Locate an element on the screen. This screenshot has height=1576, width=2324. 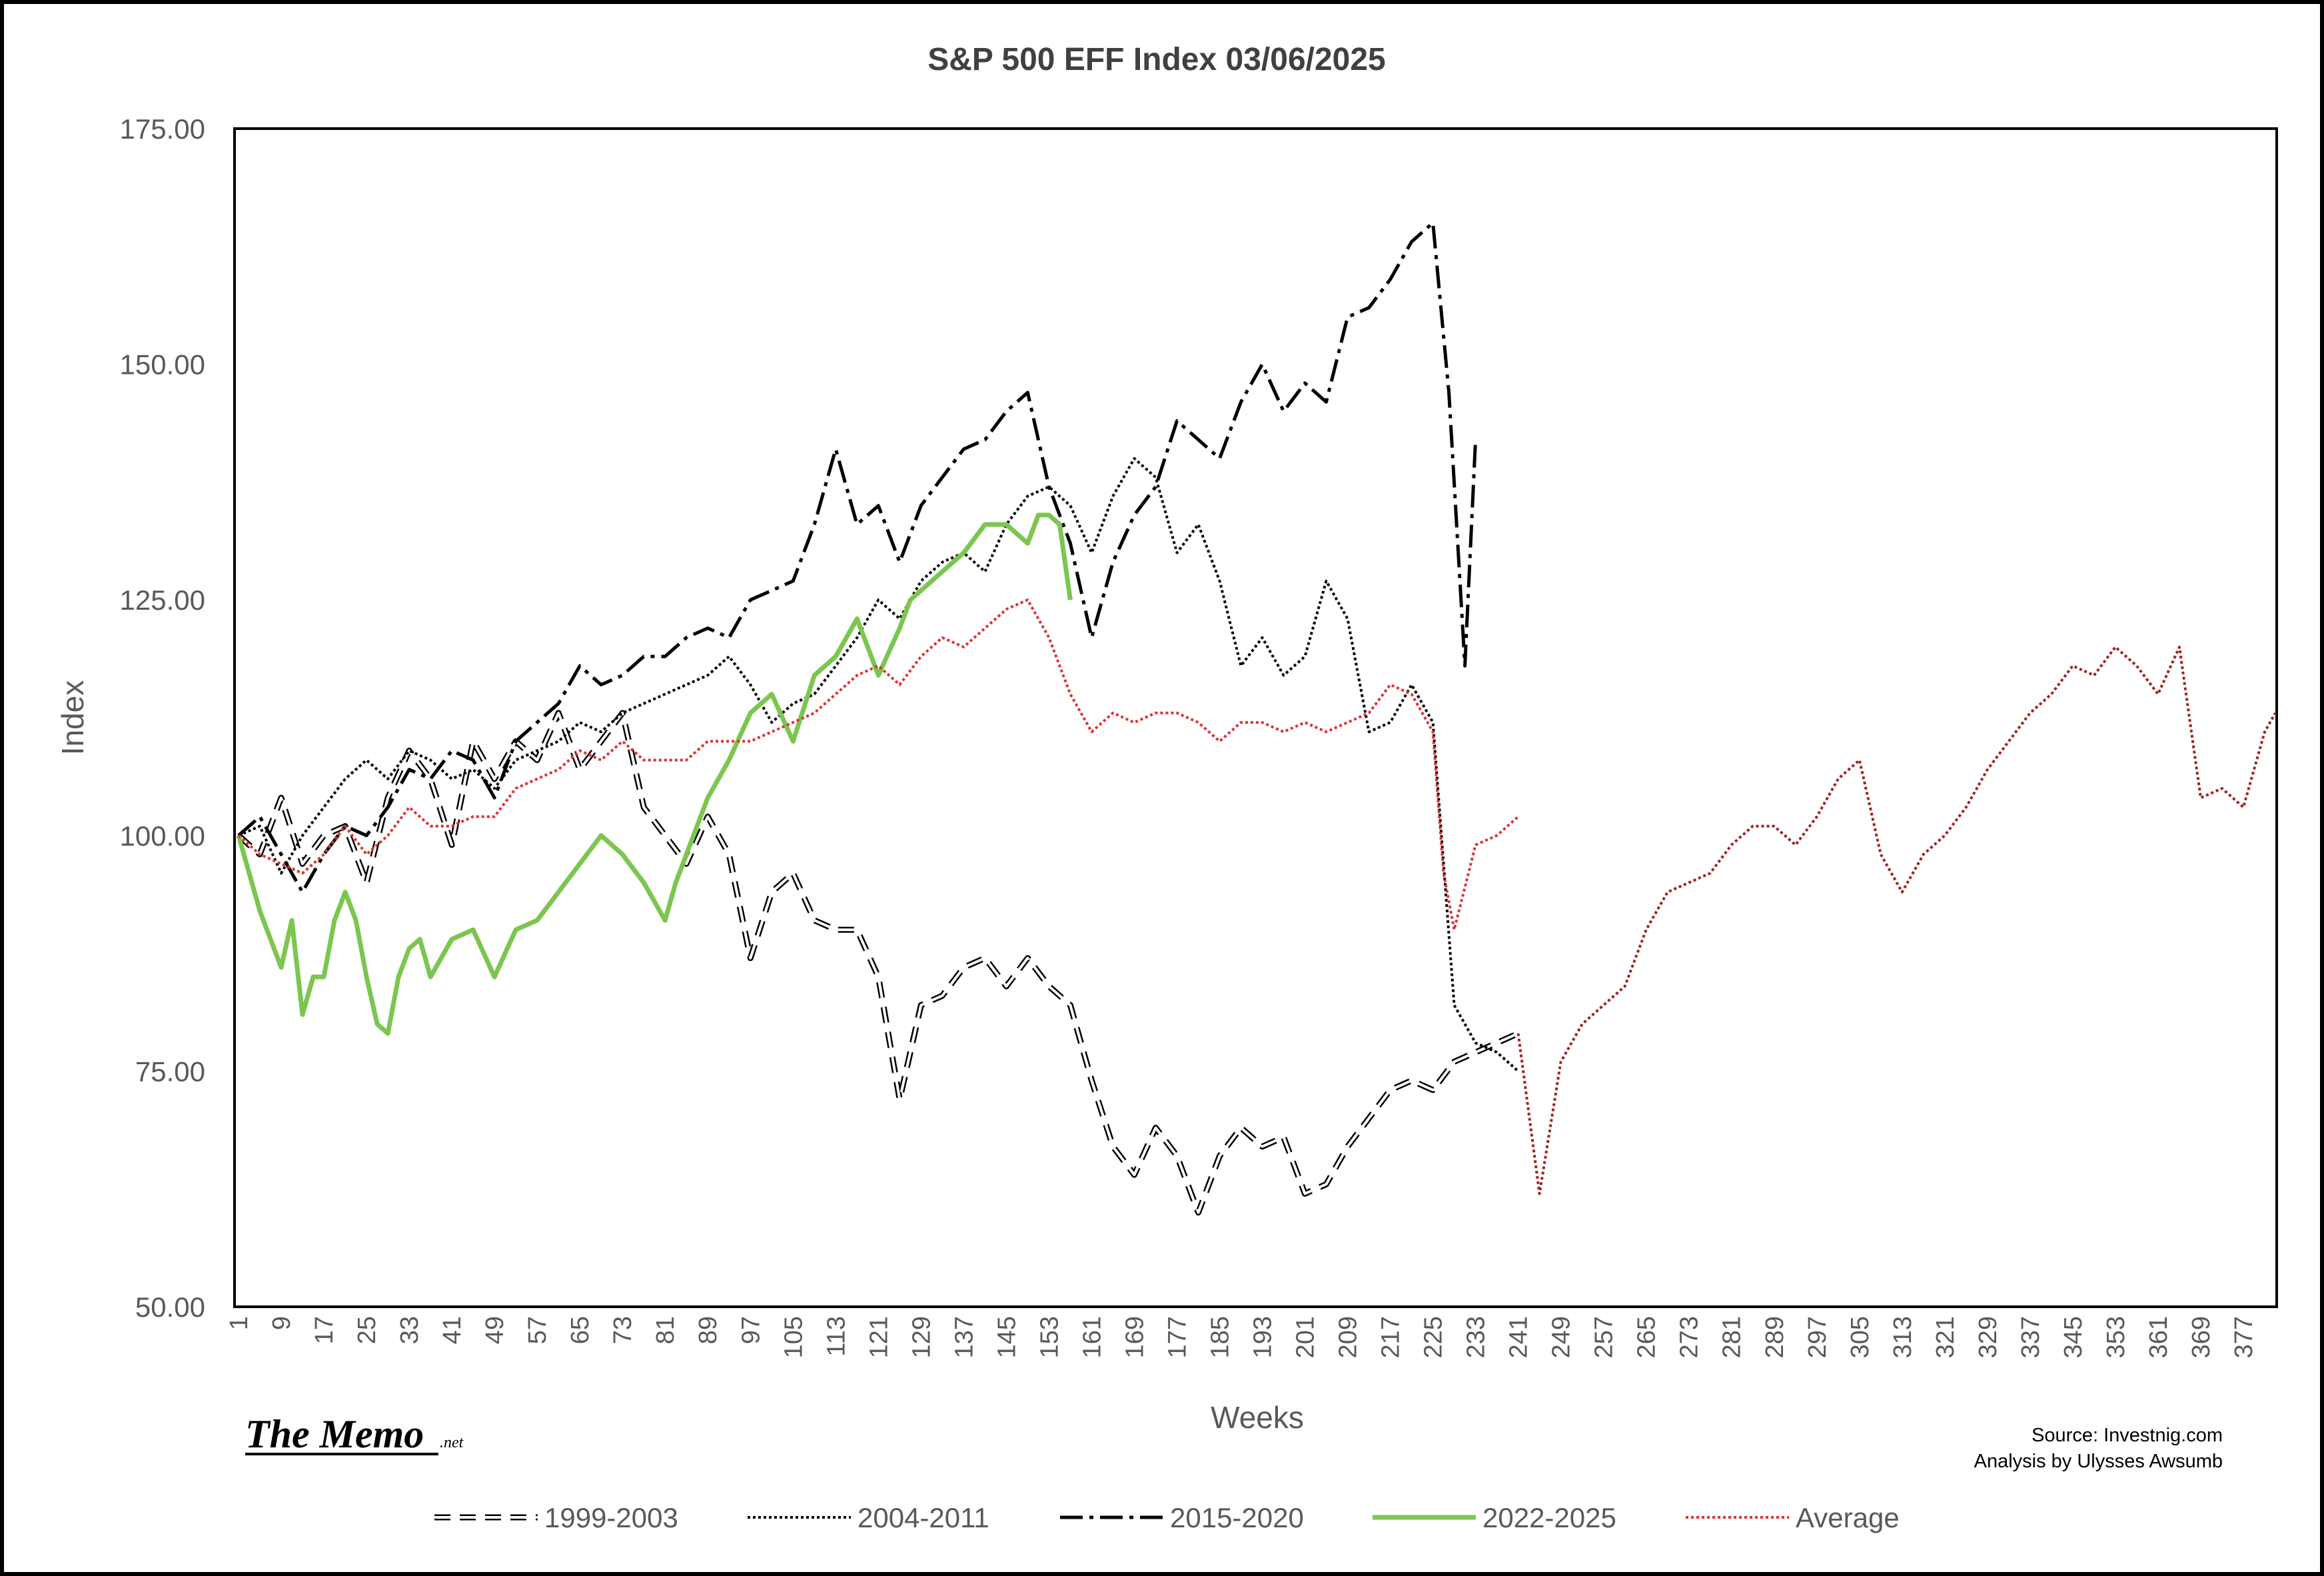
y-tick-label: 50.00 is located at coordinates (170, 1307).